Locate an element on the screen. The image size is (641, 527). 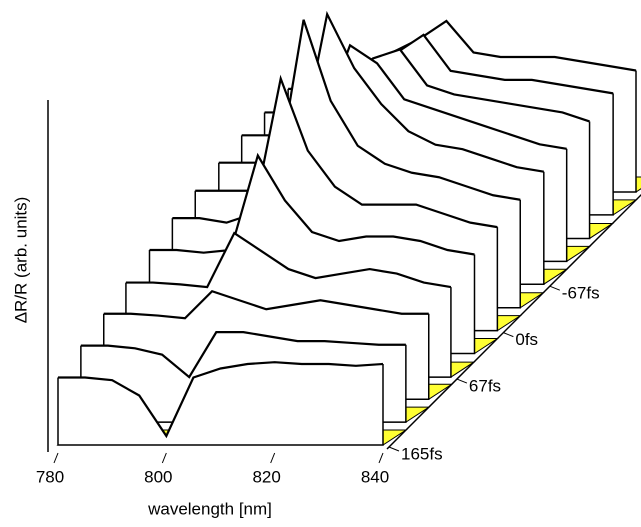
trace-fill is located at coordinates (220, 403).